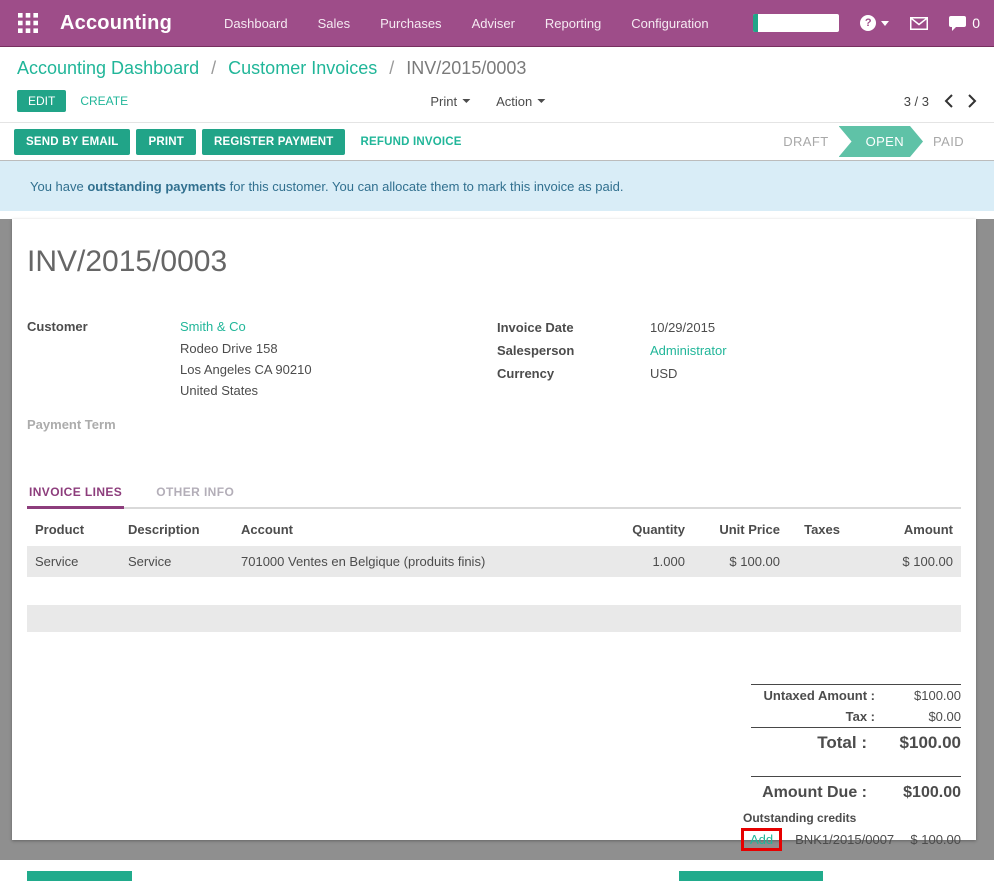  Describe the element at coordinates (818, 560) in the screenshot. I see `cell-taxes` at that location.